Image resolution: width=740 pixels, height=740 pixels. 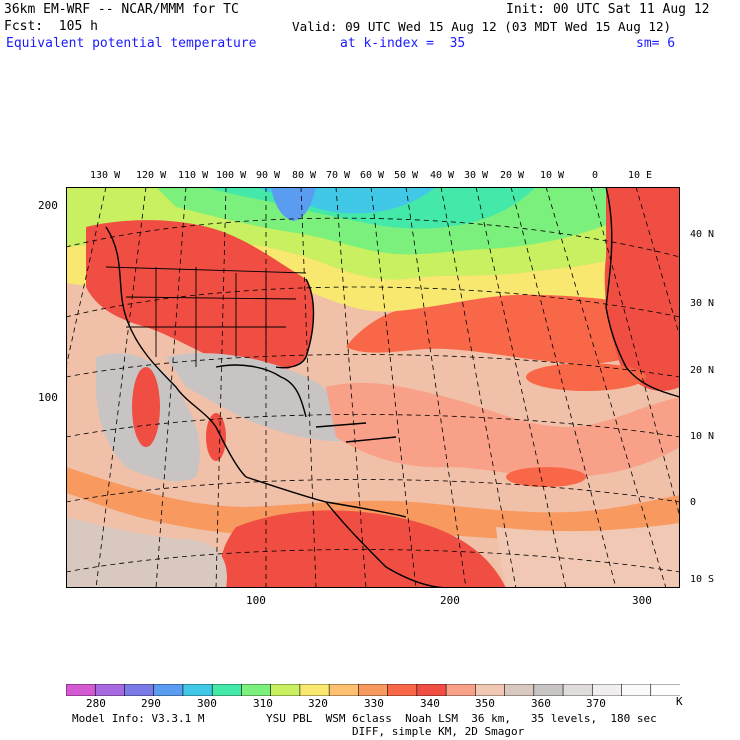 I want to click on lat-label: 40 N, so click(x=702, y=234).